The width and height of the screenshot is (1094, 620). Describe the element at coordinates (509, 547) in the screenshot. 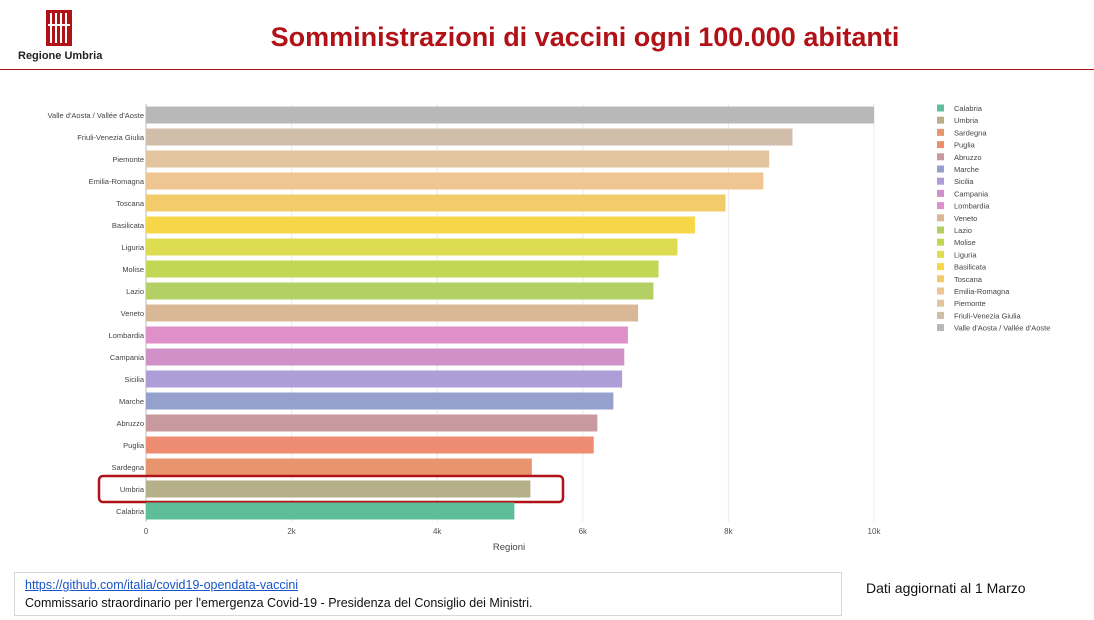

I see `x-axis-title: Regioni` at that location.